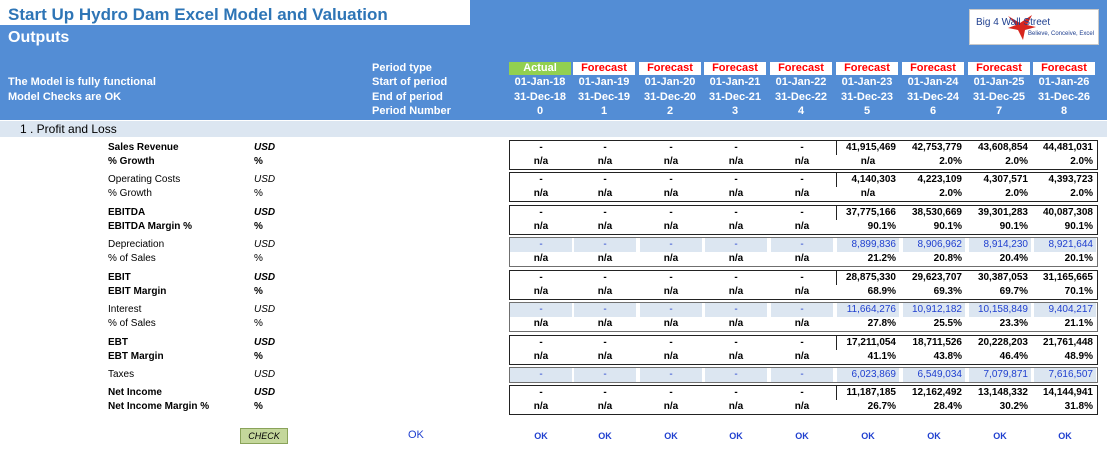 This screenshot has height=451, width=1107. I want to click on row-ebit-value-1: -, so click(605, 277).